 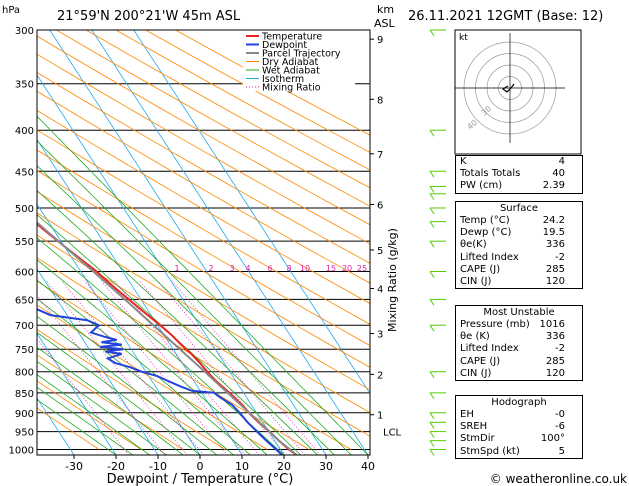 I want to click on asl-label: ASL, so click(x=385, y=23).